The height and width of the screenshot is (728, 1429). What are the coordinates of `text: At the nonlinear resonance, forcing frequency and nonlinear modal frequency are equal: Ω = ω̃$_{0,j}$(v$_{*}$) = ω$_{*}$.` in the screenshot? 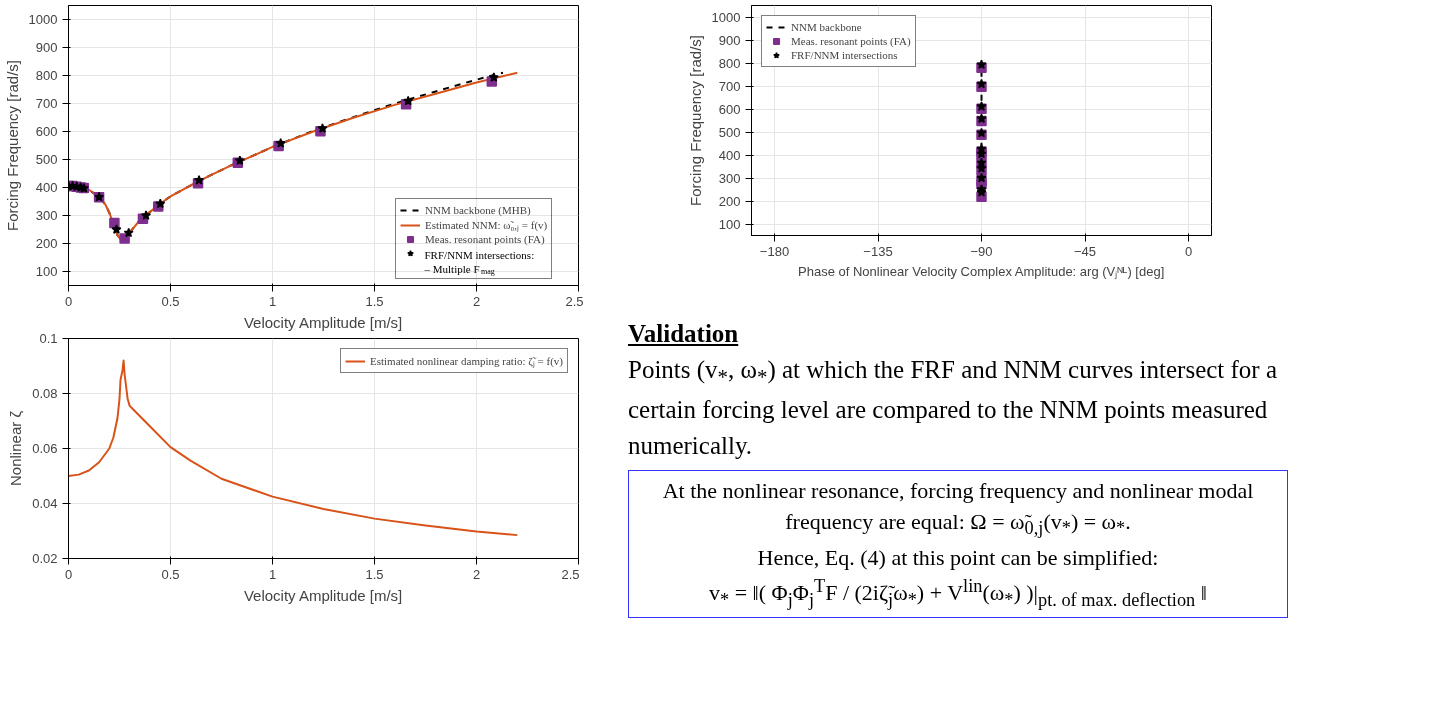 It's located at (958, 508).